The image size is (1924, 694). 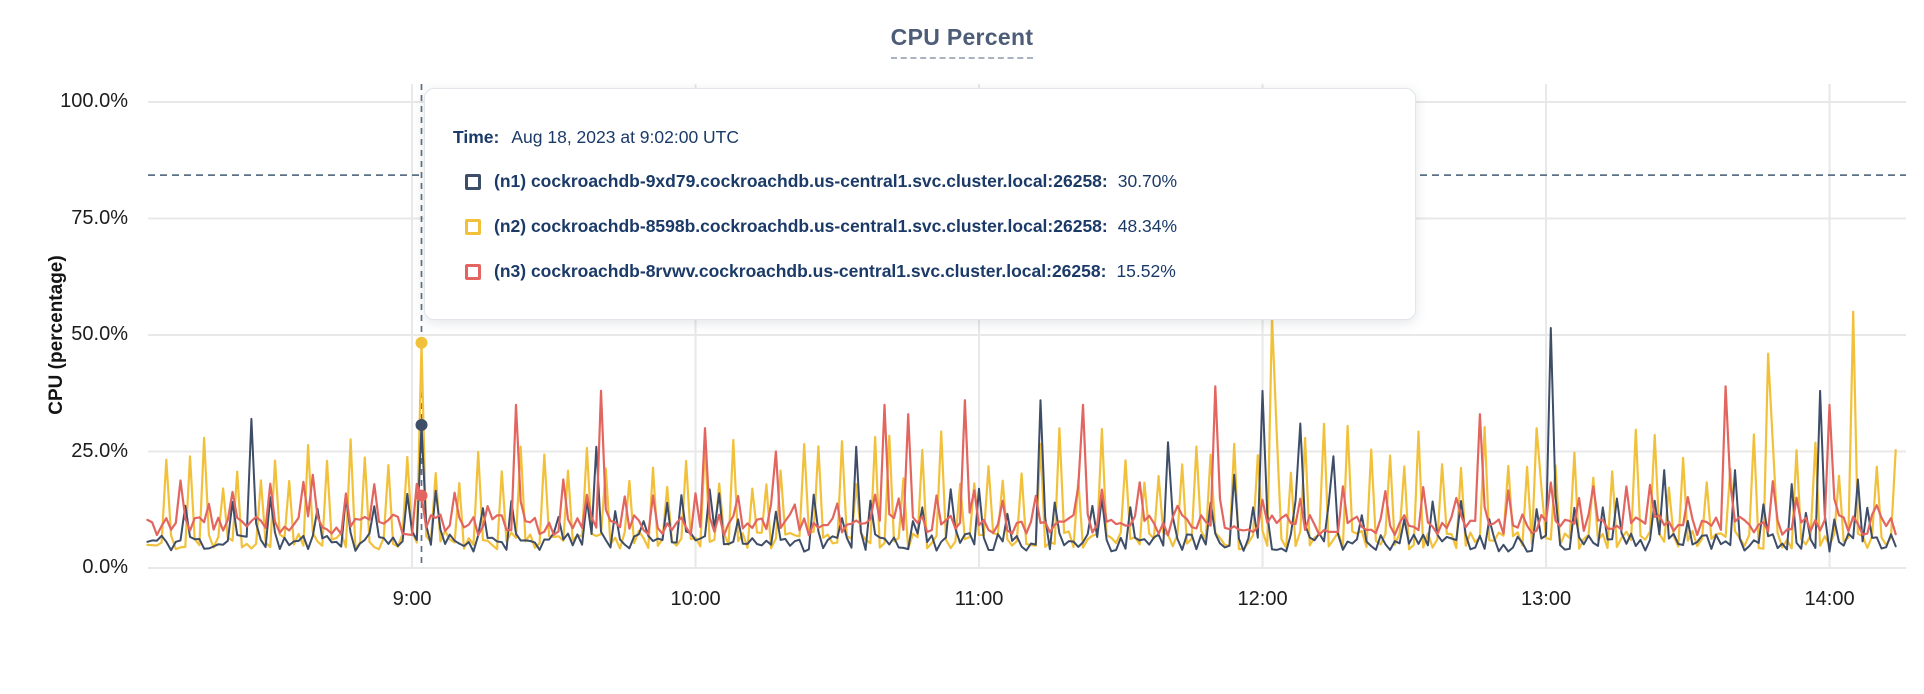 What do you see at coordinates (99, 450) in the screenshot?
I see `y-tick-25: 25.0%` at bounding box center [99, 450].